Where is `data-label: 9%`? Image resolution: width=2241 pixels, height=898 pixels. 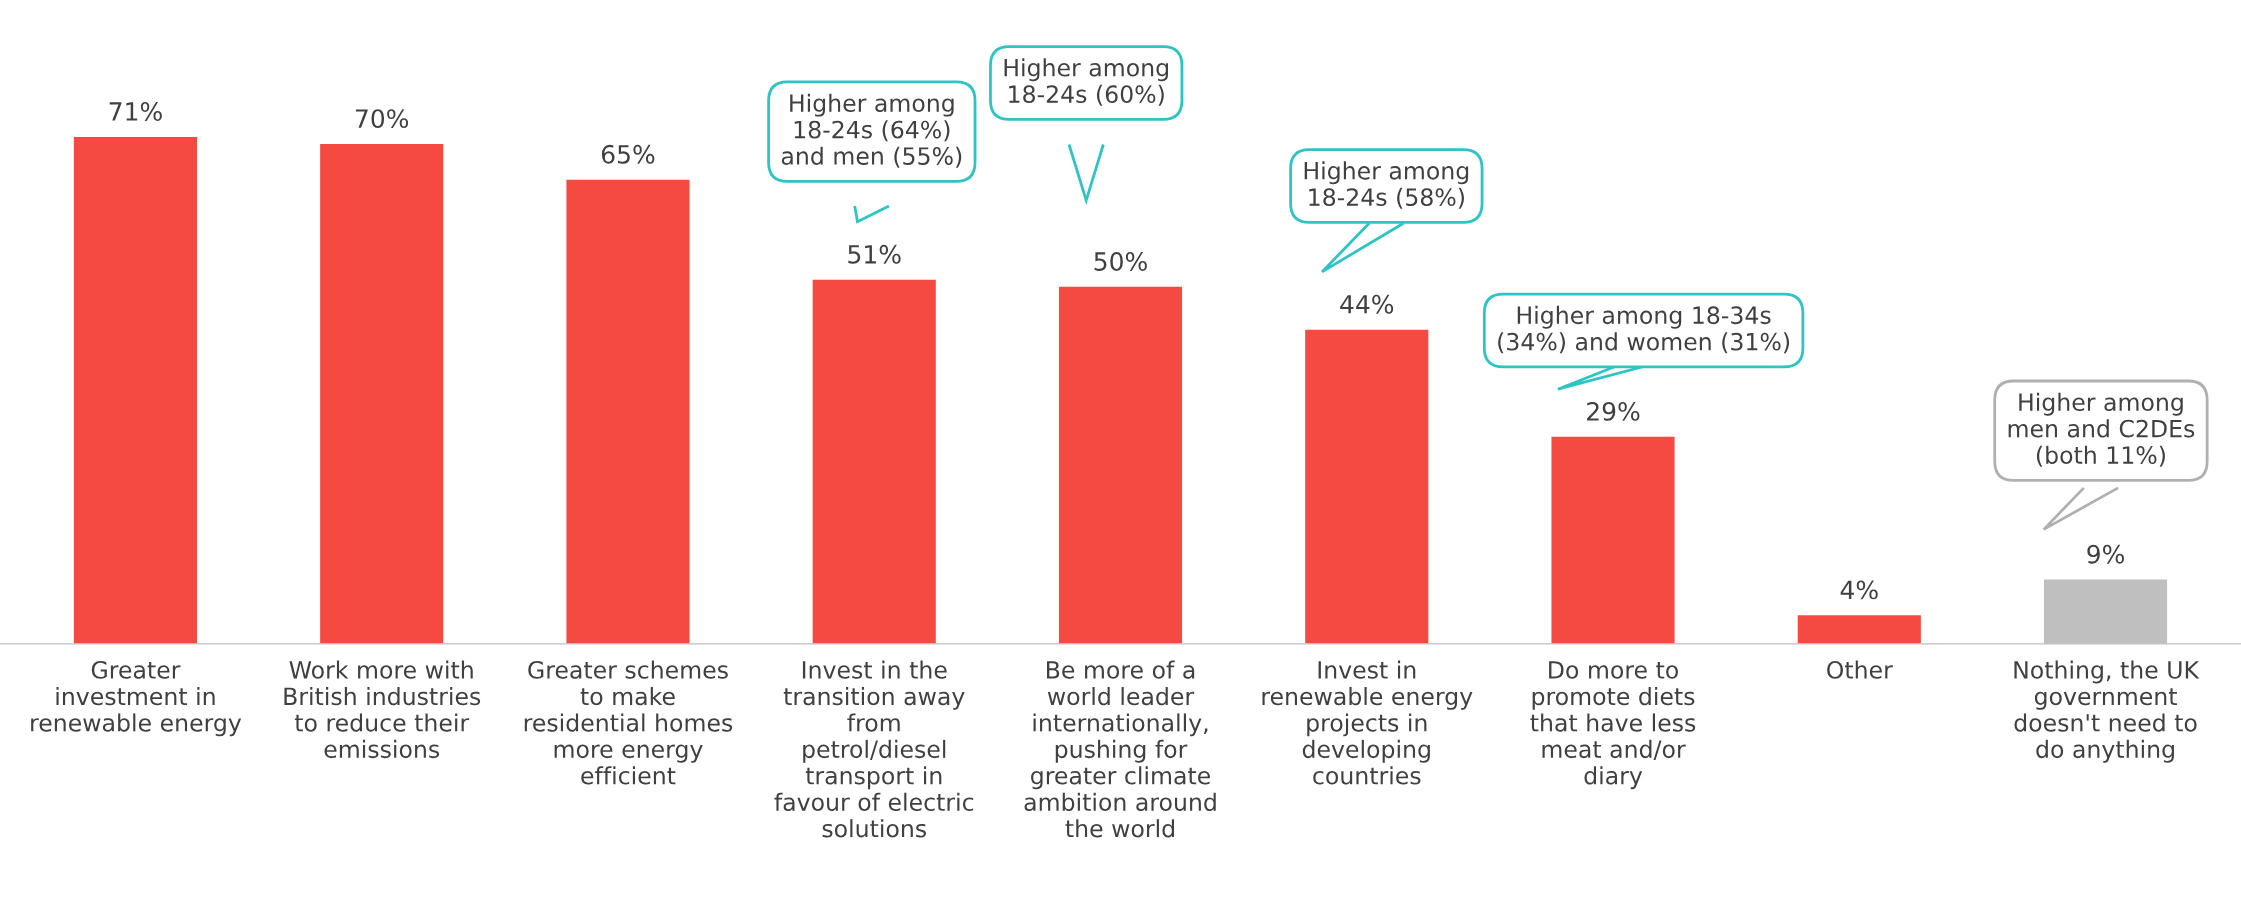 data-label: 9% is located at coordinates (2106, 554).